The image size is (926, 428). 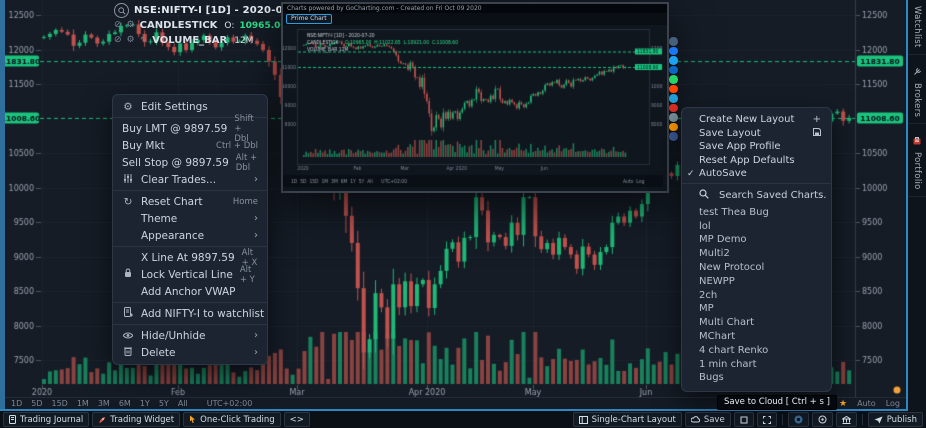 What do you see at coordinates (734, 212) in the screenshot?
I see `saved-chart-item: test Thea Bug` at bounding box center [734, 212].